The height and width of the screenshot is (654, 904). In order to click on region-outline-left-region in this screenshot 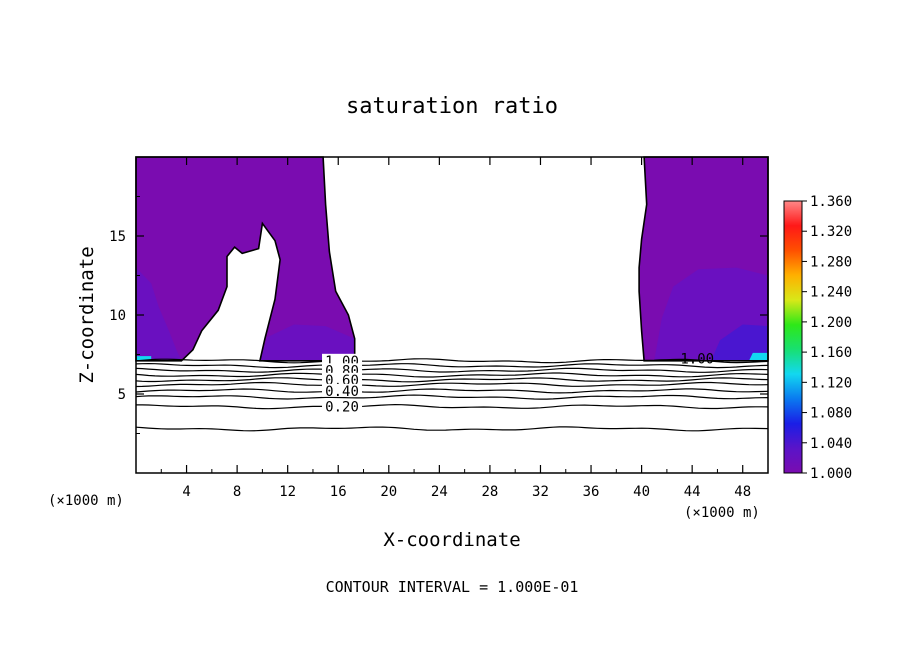, I will do `click(245, 259)`.